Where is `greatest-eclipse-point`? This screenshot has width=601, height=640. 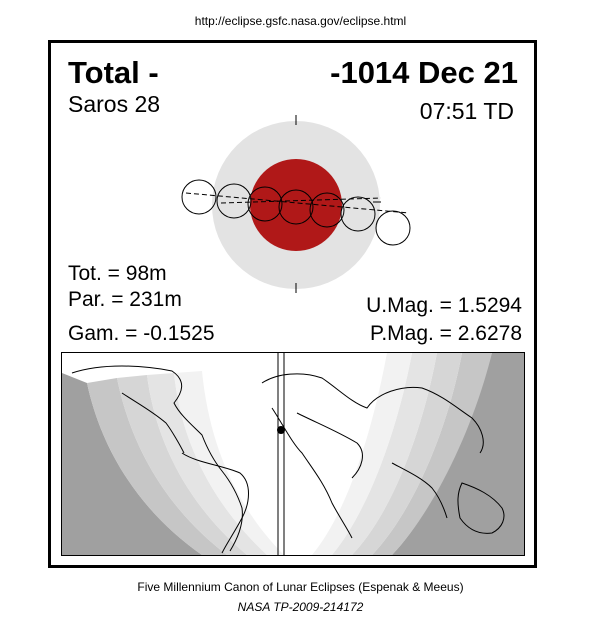
greatest-eclipse-point is located at coordinates (281, 430).